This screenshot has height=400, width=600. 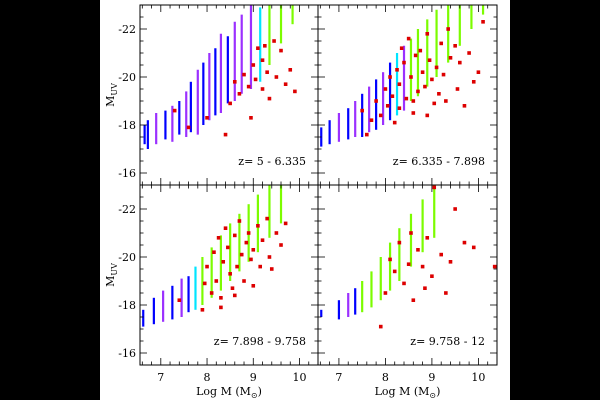 I want to click on redshift-annotation: z= 7.898 - 9.758, so click(x=260, y=341).